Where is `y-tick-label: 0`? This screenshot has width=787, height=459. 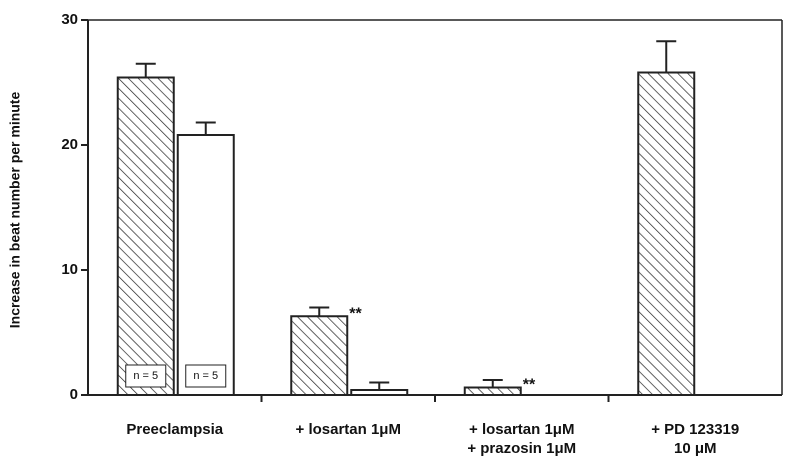 y-tick-label: 0 is located at coordinates (74, 394).